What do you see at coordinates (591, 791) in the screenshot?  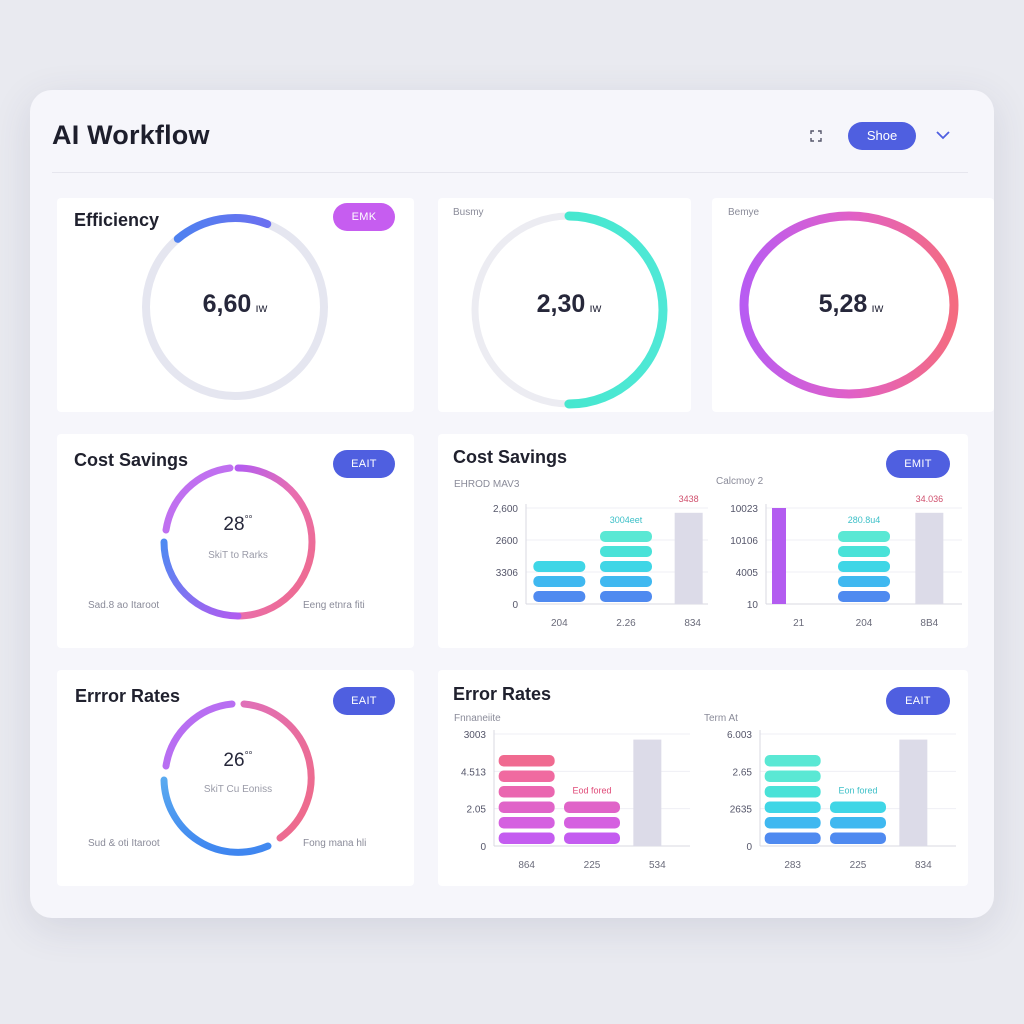 I see `bar-annotation: Eod fored` at bounding box center [591, 791].